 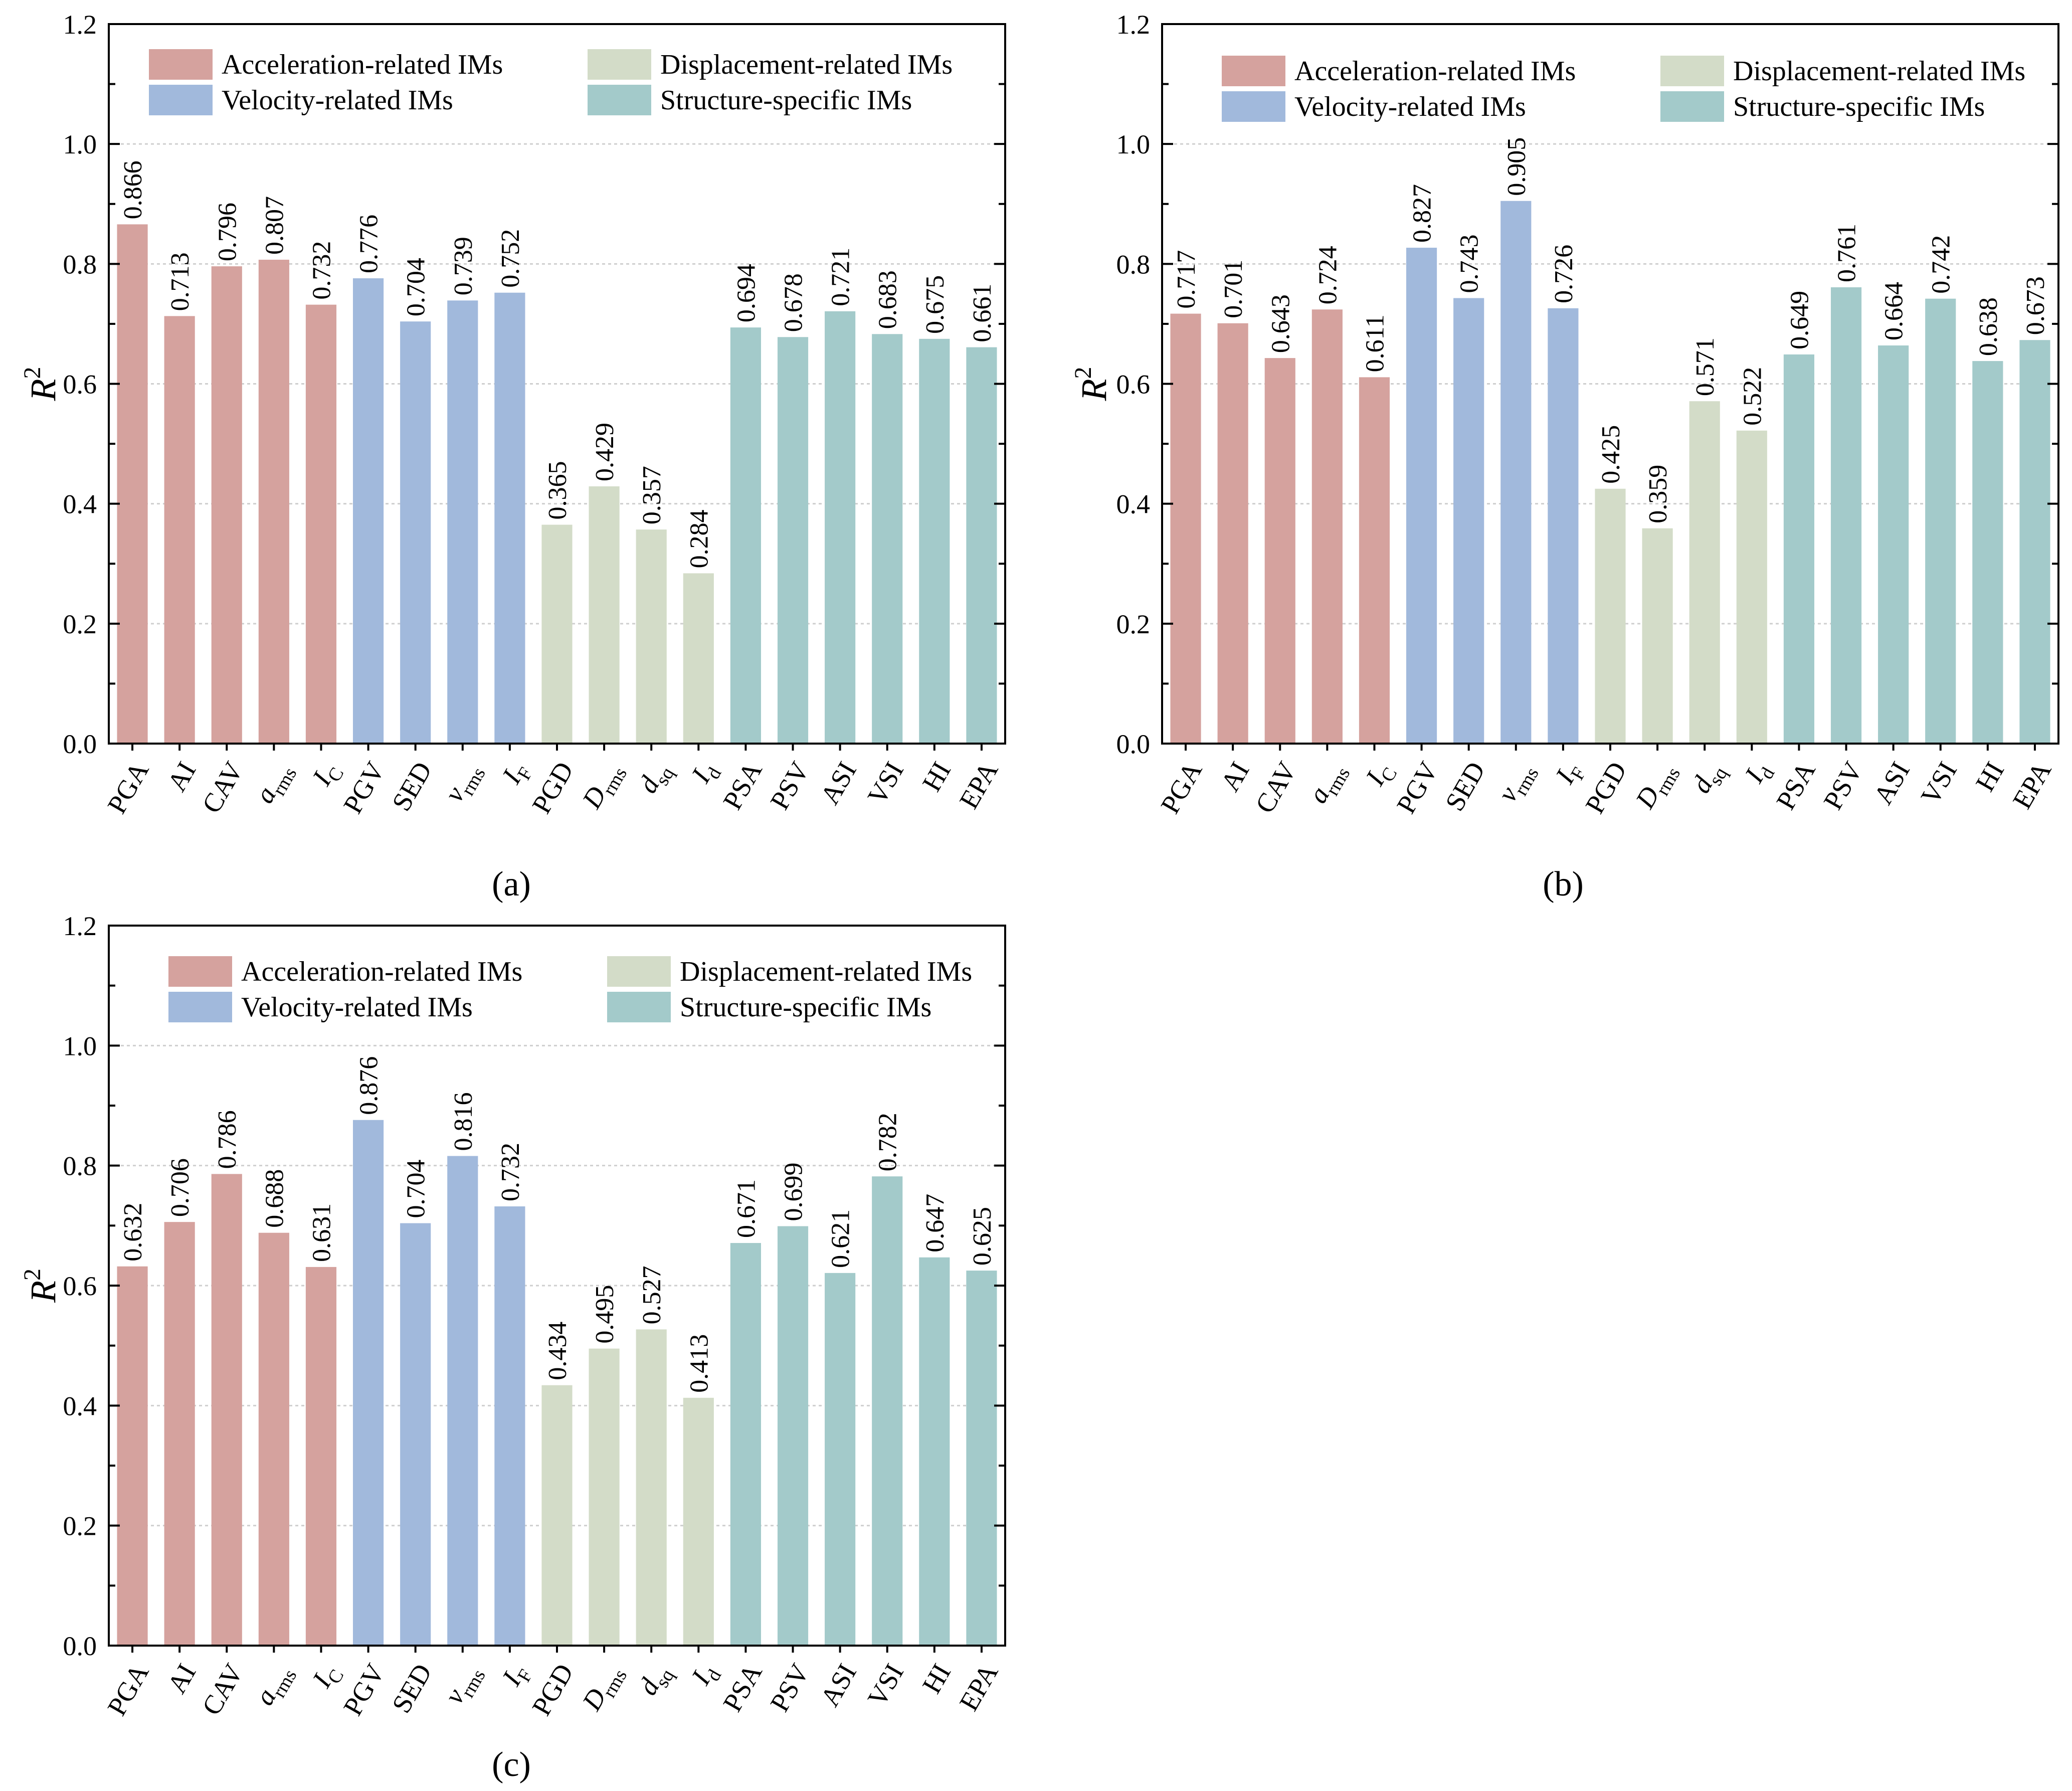 What do you see at coordinates (32, 1275) in the screenshot?
I see `y-axis-label-superscript: 2` at bounding box center [32, 1275].